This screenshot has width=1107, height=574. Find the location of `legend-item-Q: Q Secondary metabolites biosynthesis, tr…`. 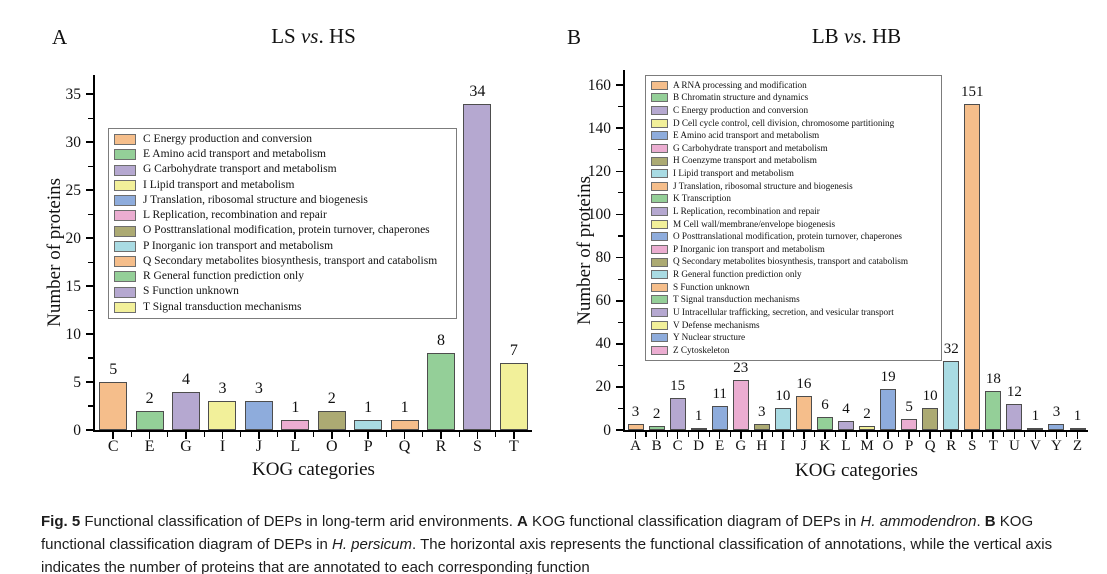

legend-item-Q: Q Secondary metabolites biosynthesis, tr… is located at coordinates (282, 261).